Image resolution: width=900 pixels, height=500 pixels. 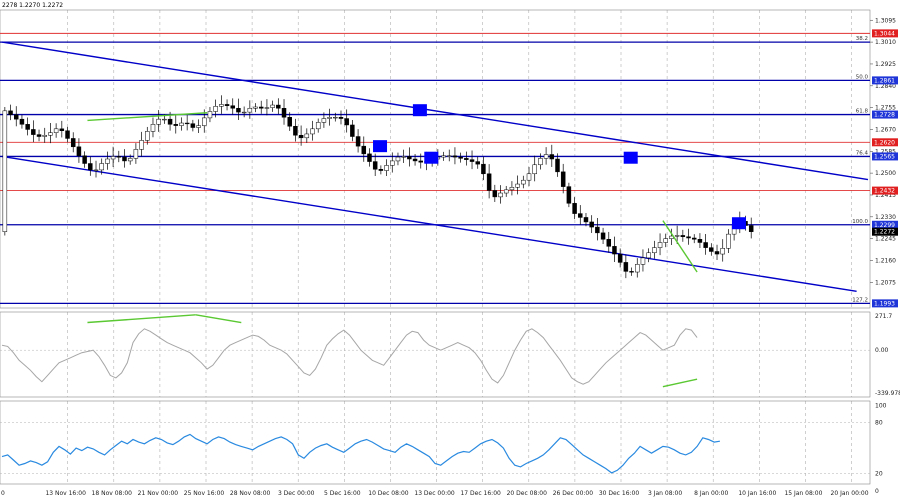 What do you see at coordinates (879, 474) in the screenshot?
I see `rsi-tick-label: 20` at bounding box center [879, 474].